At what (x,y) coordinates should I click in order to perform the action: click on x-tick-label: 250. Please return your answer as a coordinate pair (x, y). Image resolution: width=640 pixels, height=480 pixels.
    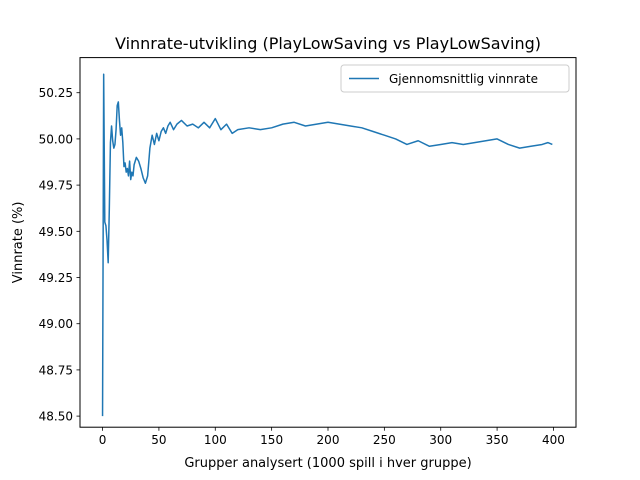
    Looking at the image, I should click on (384, 440).